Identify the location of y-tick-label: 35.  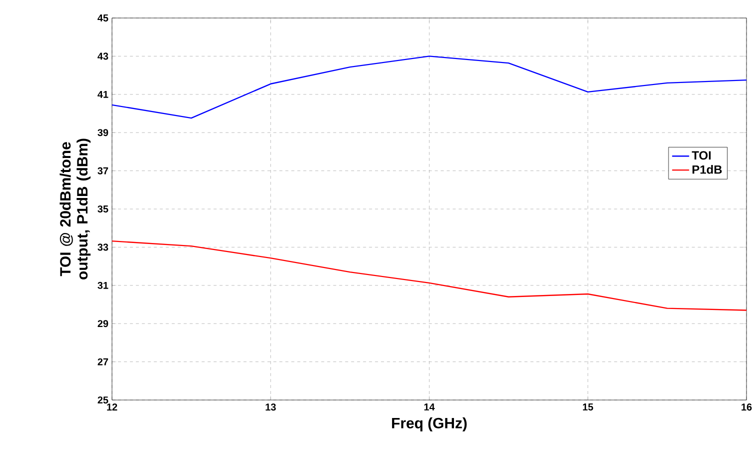
(103, 209).